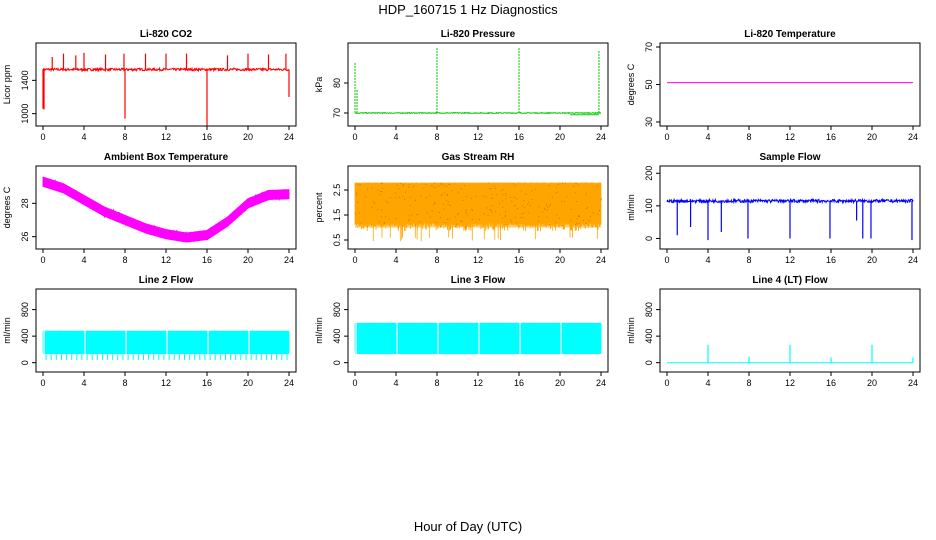  I want to click on series-dips, so click(166, 357).